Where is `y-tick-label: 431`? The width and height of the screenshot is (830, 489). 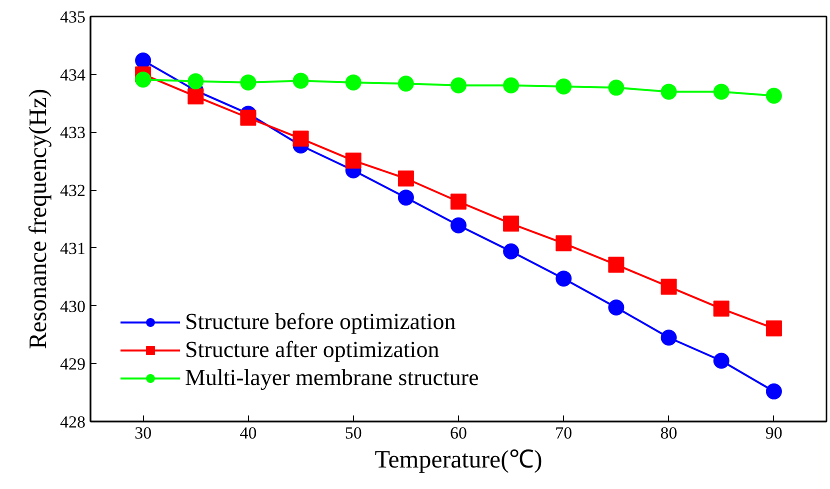 y-tick-label: 431 is located at coordinates (73, 248).